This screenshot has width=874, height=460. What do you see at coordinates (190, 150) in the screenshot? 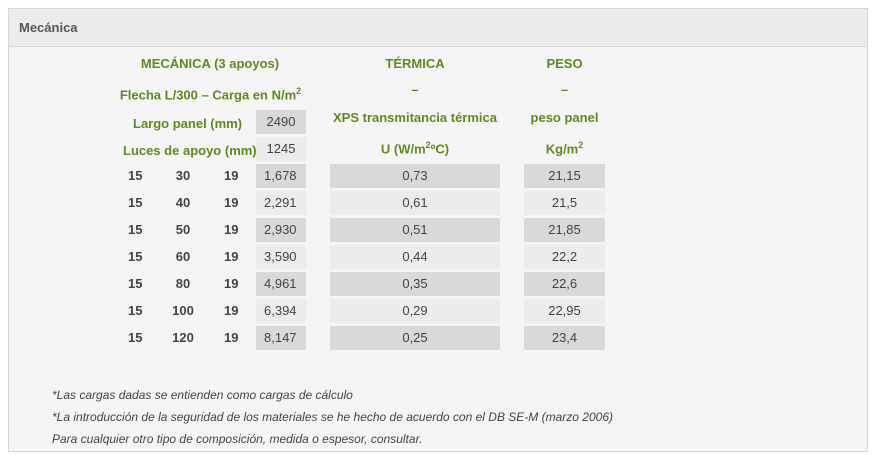
I see `luces-label: Luces de apoyo (mm)` at bounding box center [190, 150].